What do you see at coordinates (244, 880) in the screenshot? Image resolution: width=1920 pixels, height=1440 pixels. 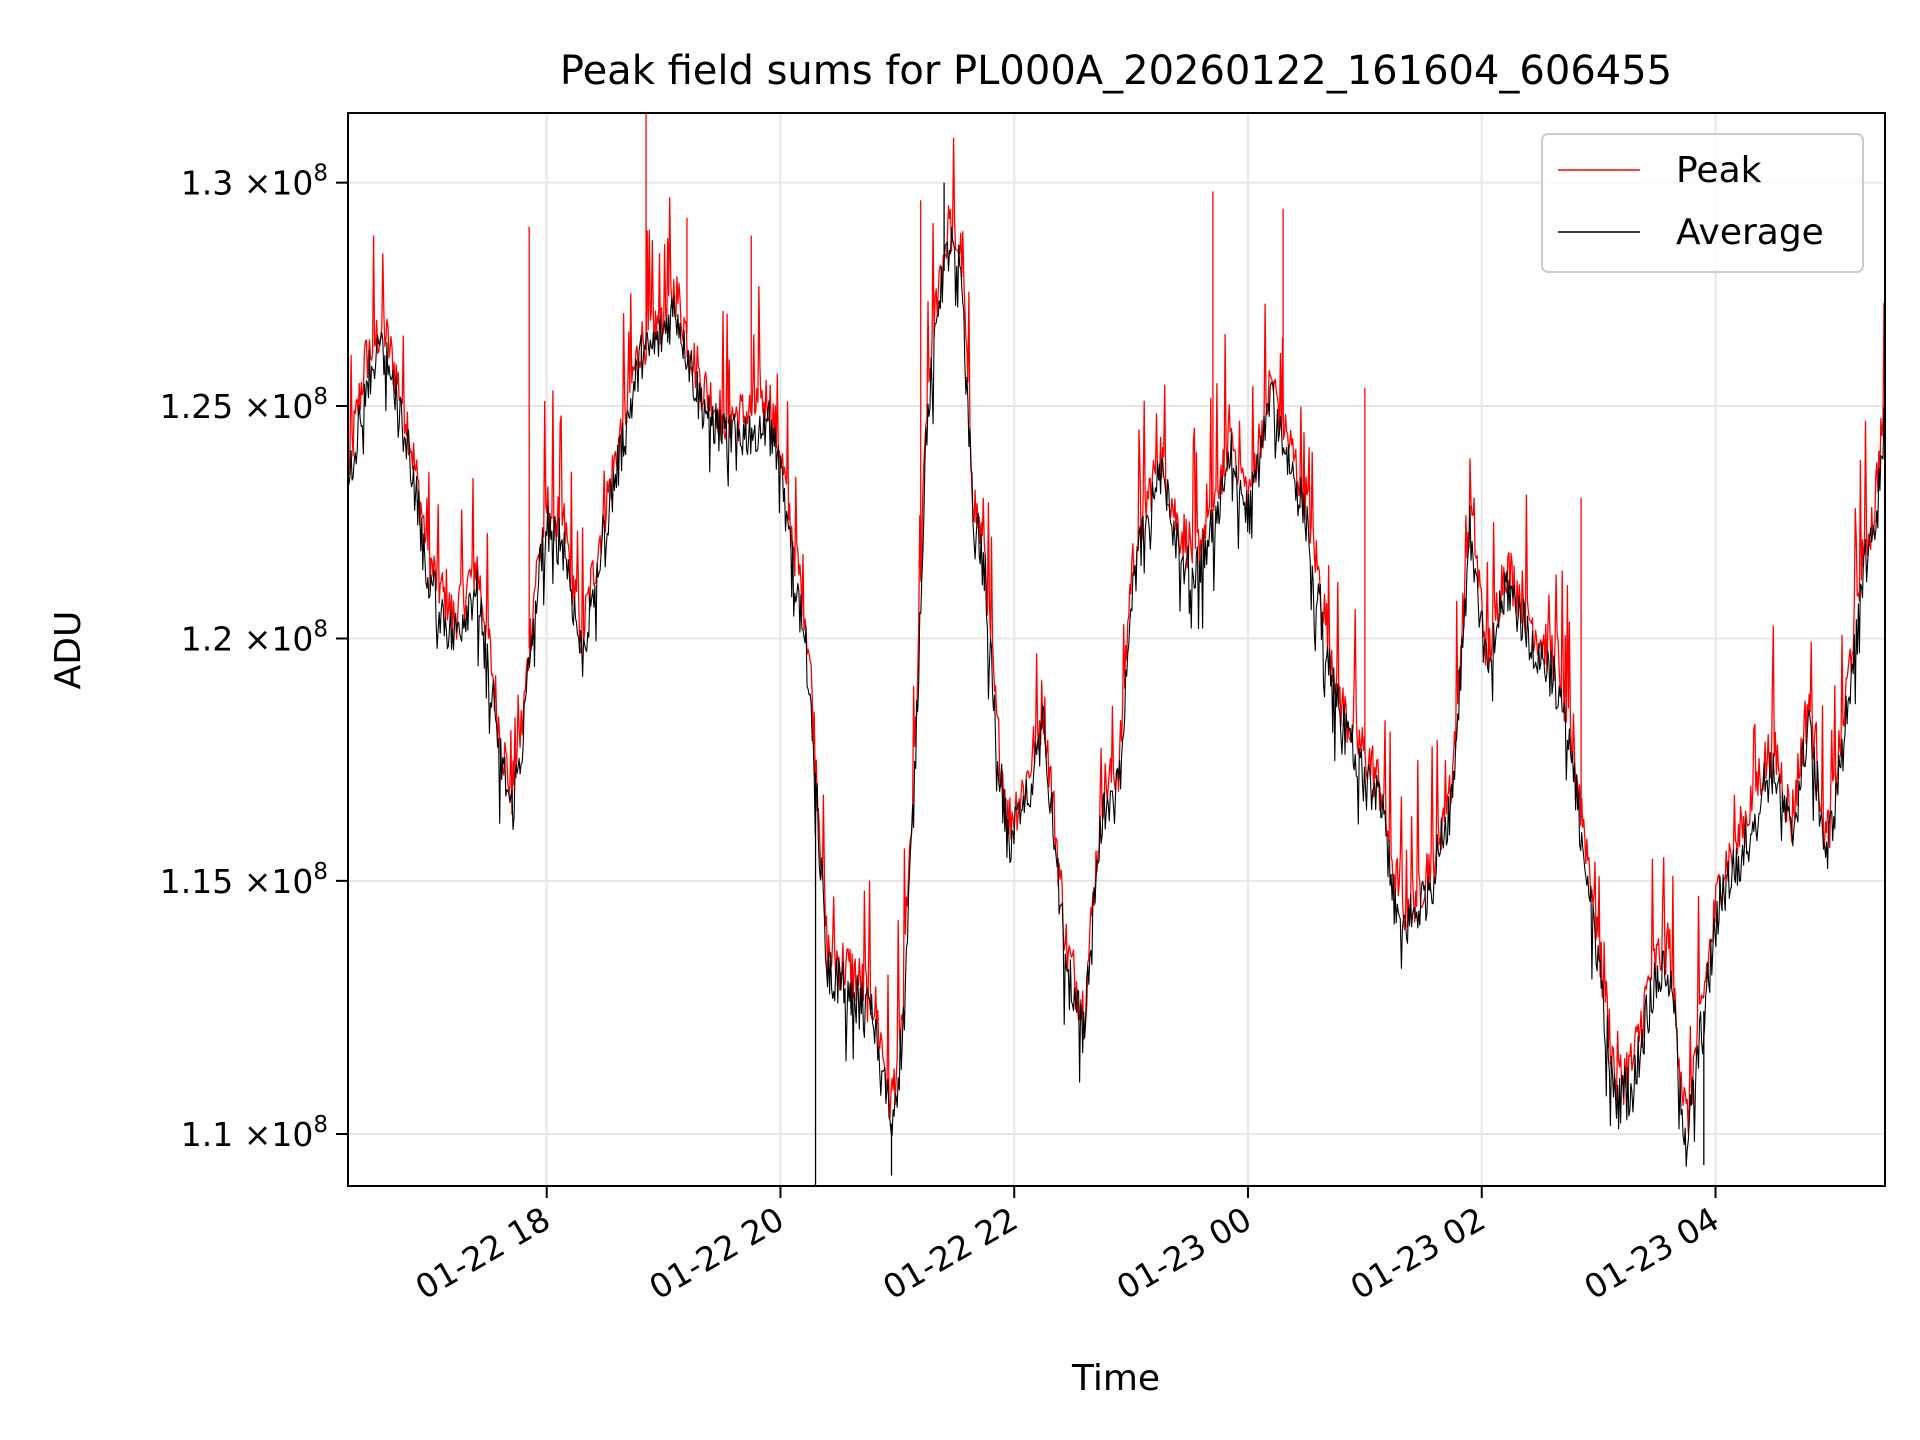 I see `y-tick-label: 1.15 ×108` at bounding box center [244, 880].